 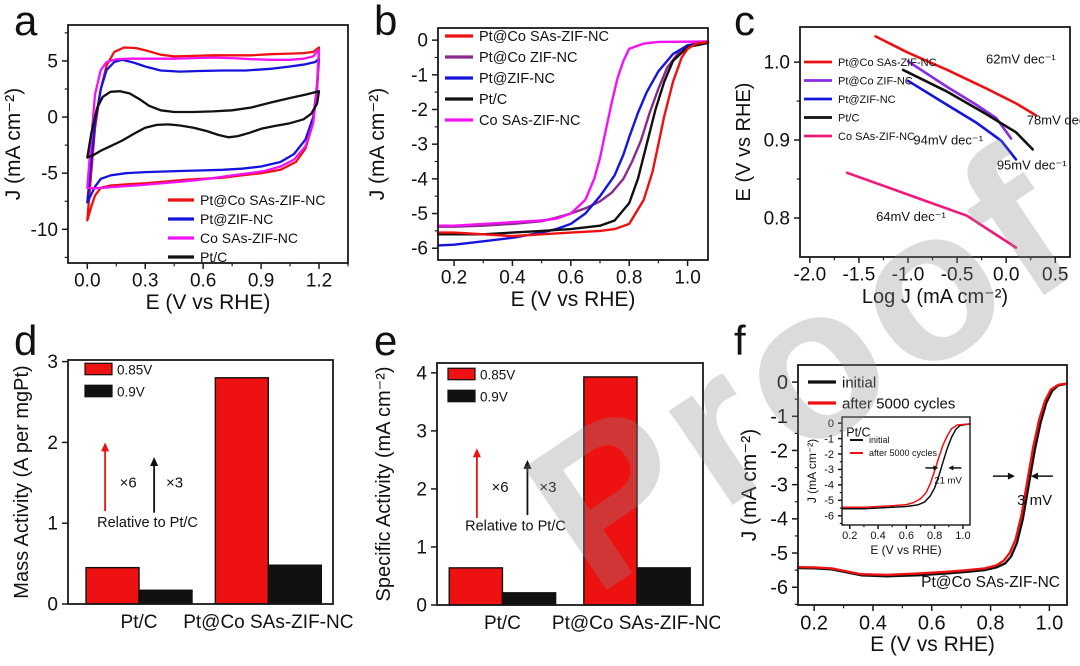 I want to click on svg-text: 94mV dec⁻¹, so click(x=948, y=140).